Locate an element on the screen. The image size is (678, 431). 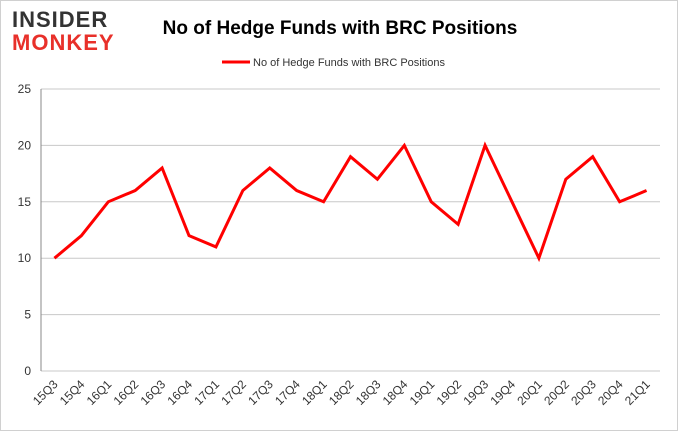
legend-label: No of Hedge Funds with BRC Positions is located at coordinates (349, 63).